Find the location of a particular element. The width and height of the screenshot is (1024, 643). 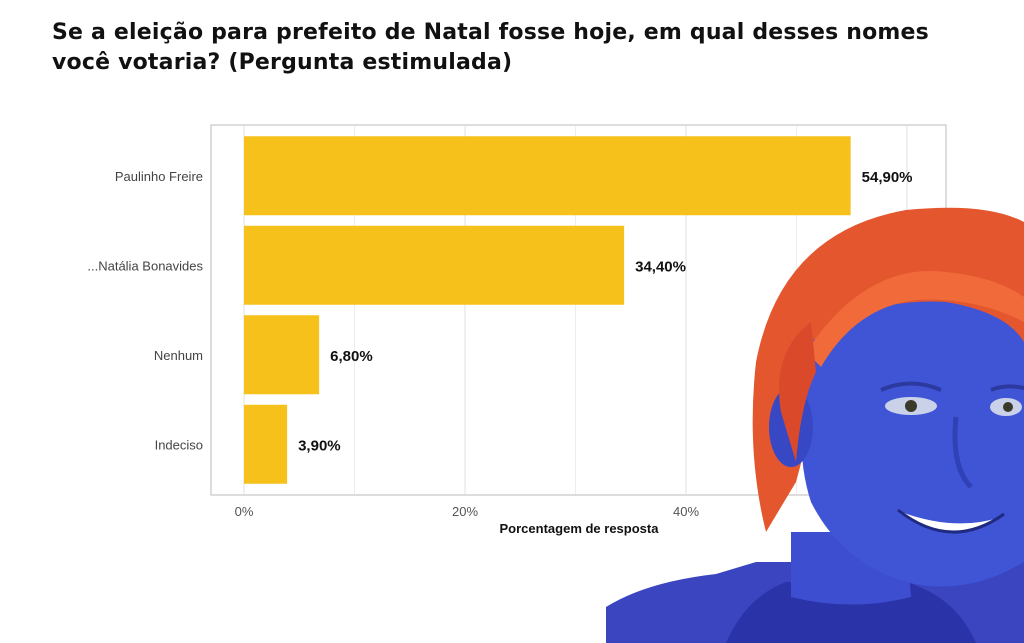

data-label: 3,90% is located at coordinates (319, 445).